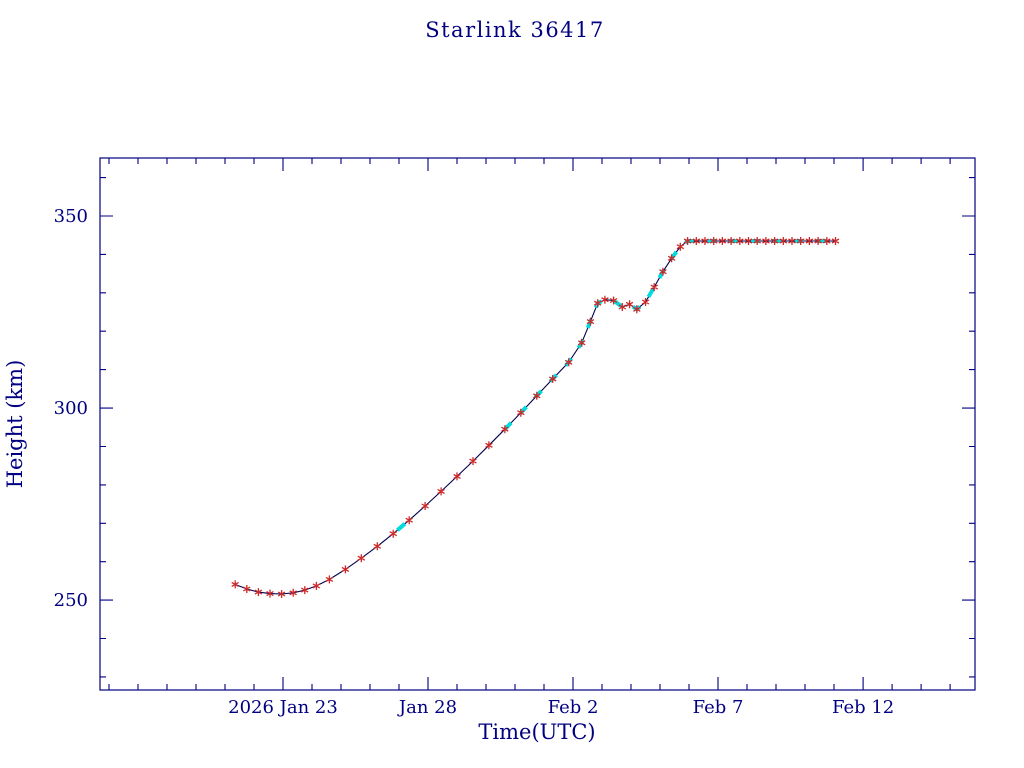 The height and width of the screenshot is (768, 1024). What do you see at coordinates (71, 600) in the screenshot?
I see `y-tick-label: 250` at bounding box center [71, 600].